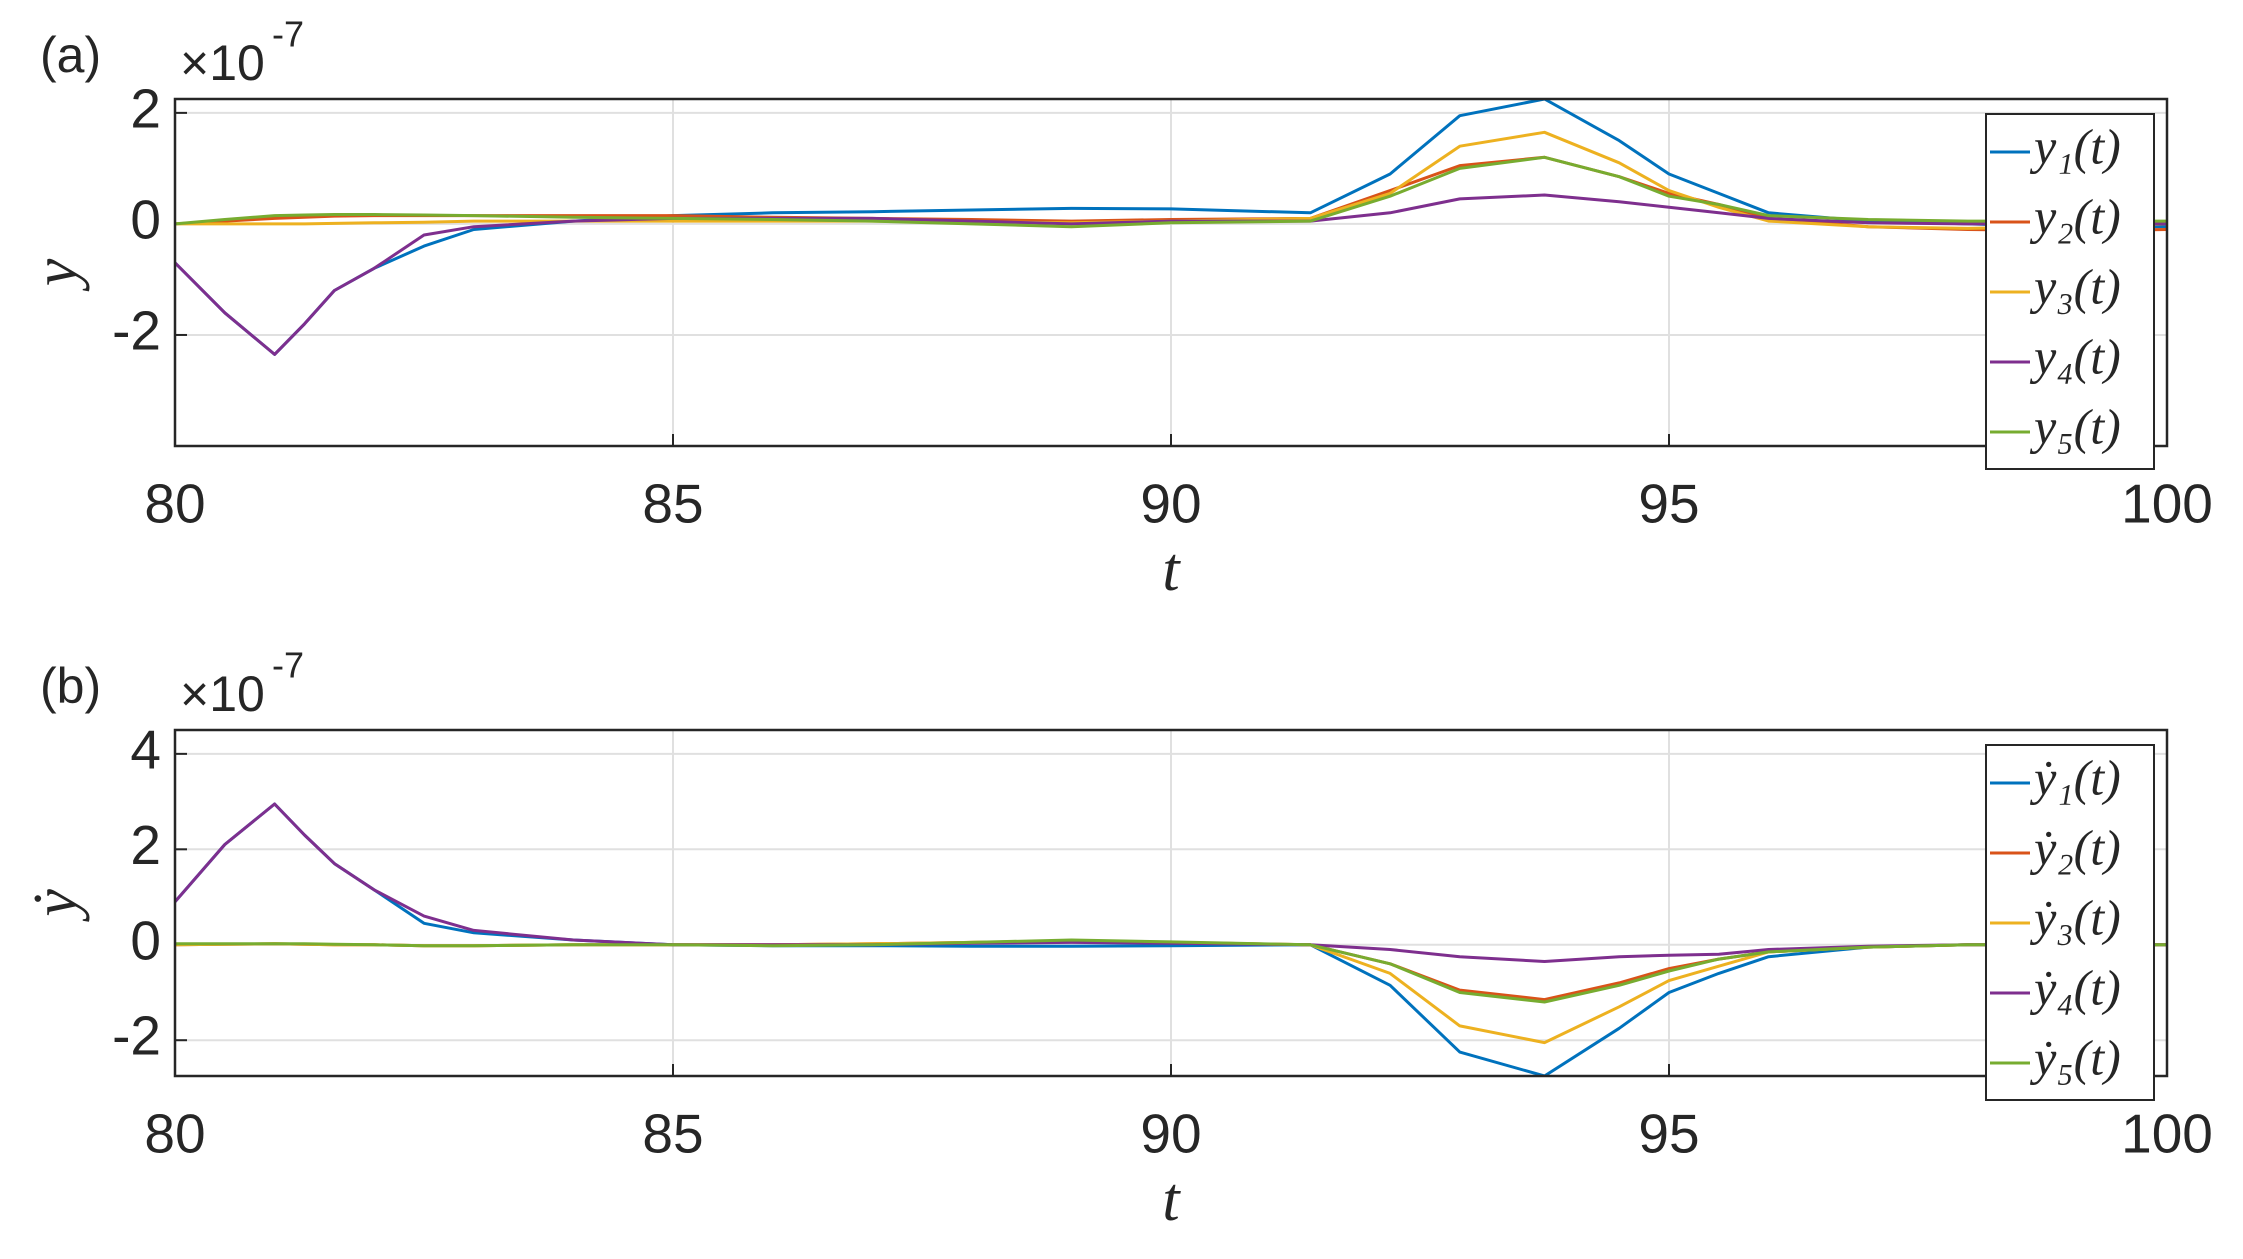 Image resolution: width=2243 pixels, height=1259 pixels. I want to click on legend-label: y₃(t), so click(2075, 286).